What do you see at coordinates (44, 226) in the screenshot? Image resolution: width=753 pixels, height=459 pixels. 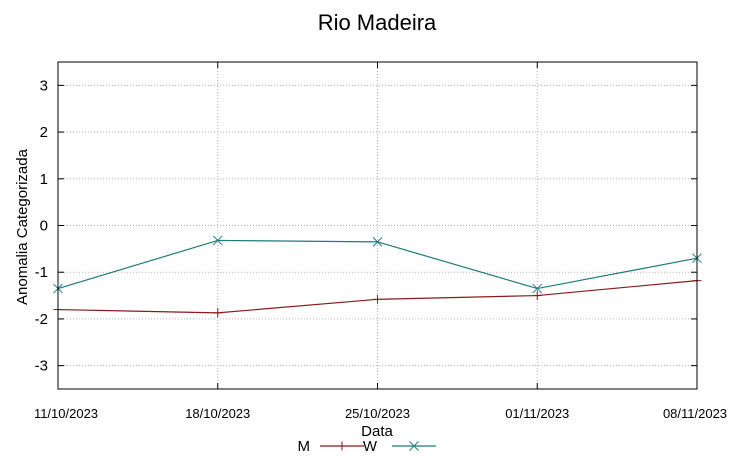 I see `y-tick-label: 0` at bounding box center [44, 226].